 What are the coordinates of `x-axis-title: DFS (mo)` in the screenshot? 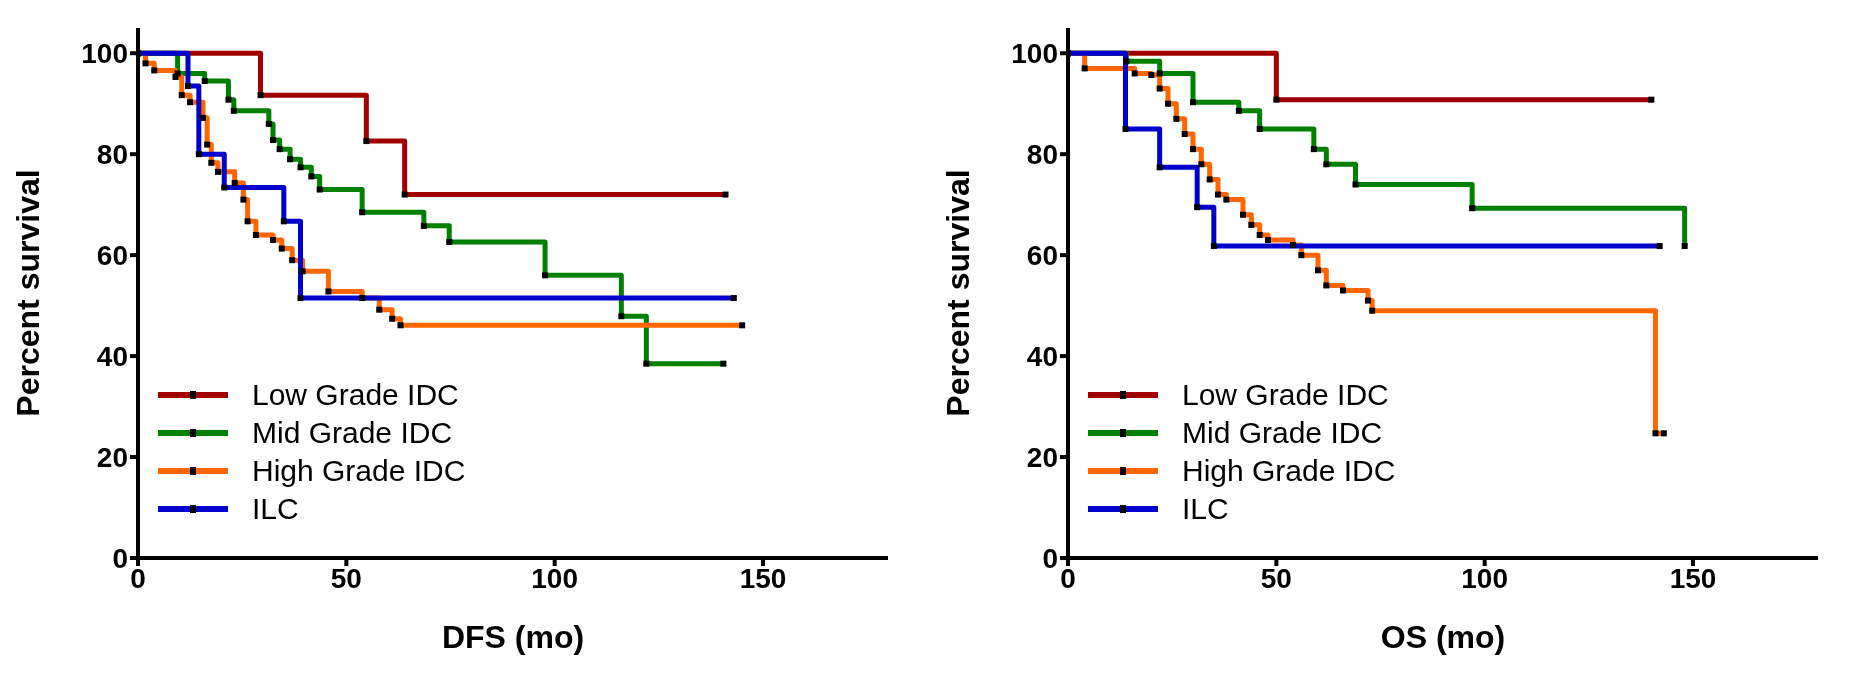 It's located at (513, 637).